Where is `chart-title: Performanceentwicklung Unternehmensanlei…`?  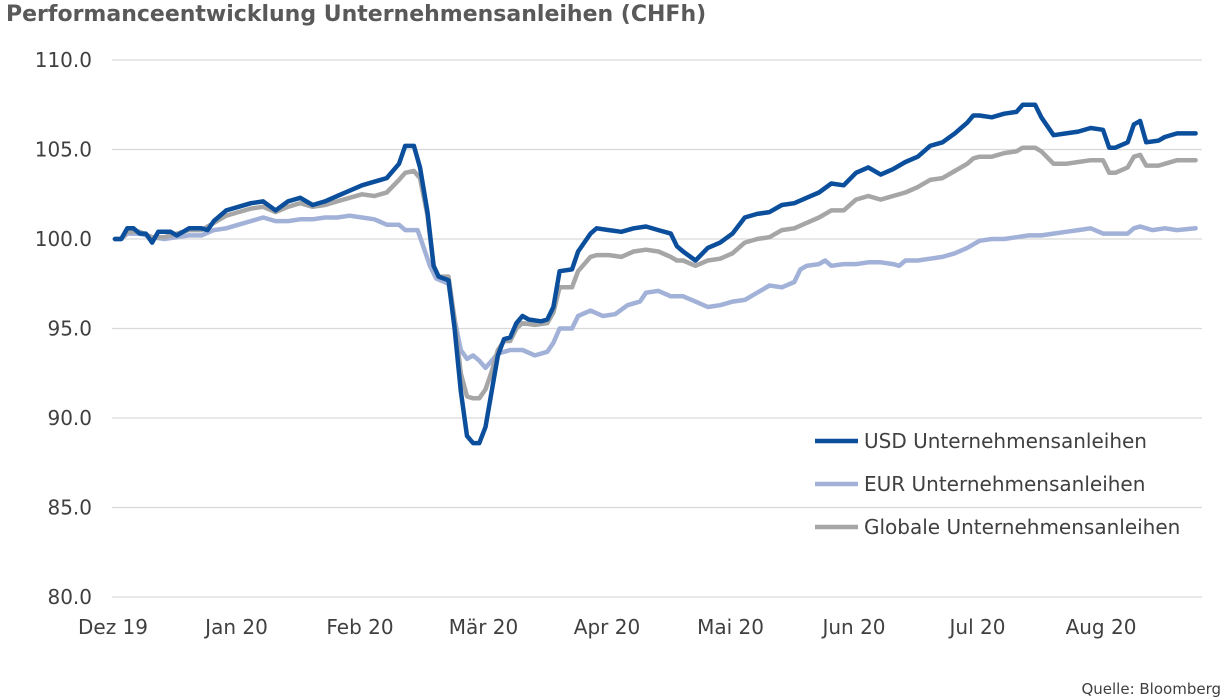 chart-title: Performanceentwicklung Unternehmensanlei… is located at coordinates (356, 14).